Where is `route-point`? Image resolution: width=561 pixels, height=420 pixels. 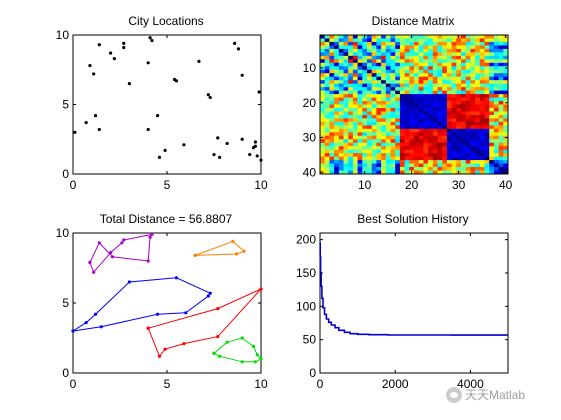
route-point is located at coordinates (99, 243).